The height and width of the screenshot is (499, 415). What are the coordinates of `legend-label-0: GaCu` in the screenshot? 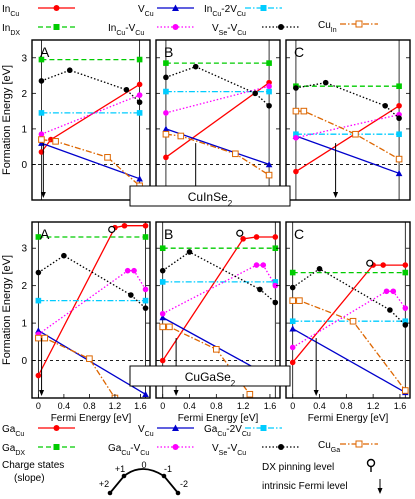 It's located at (13, 431).